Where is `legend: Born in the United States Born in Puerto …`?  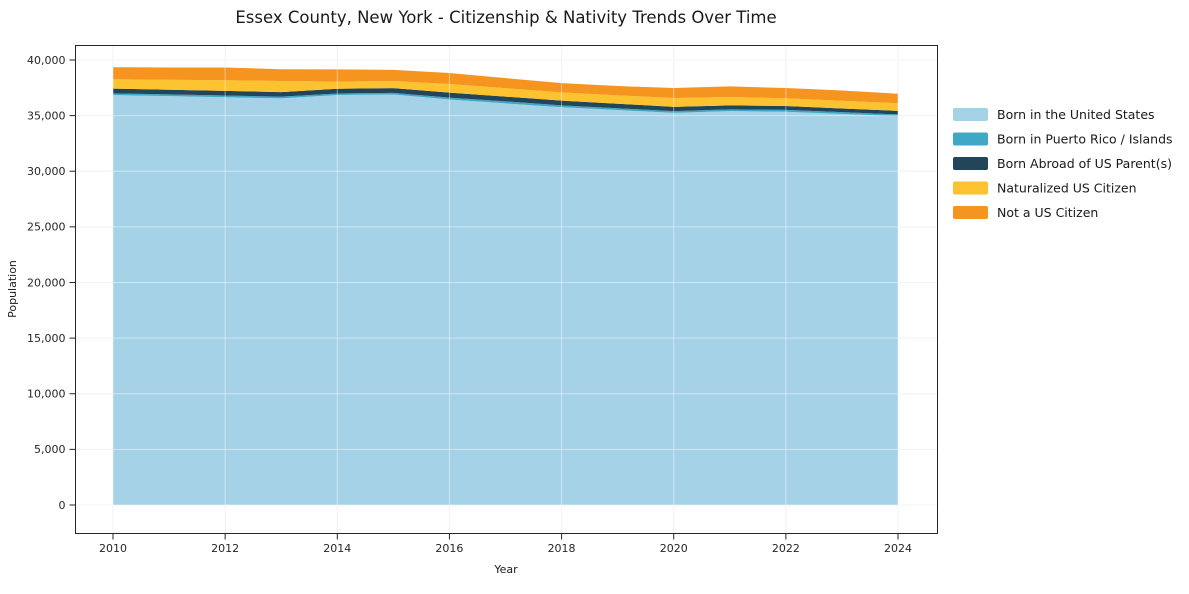 legend: Born in the United States Born in Puerto … is located at coordinates (1063, 163).